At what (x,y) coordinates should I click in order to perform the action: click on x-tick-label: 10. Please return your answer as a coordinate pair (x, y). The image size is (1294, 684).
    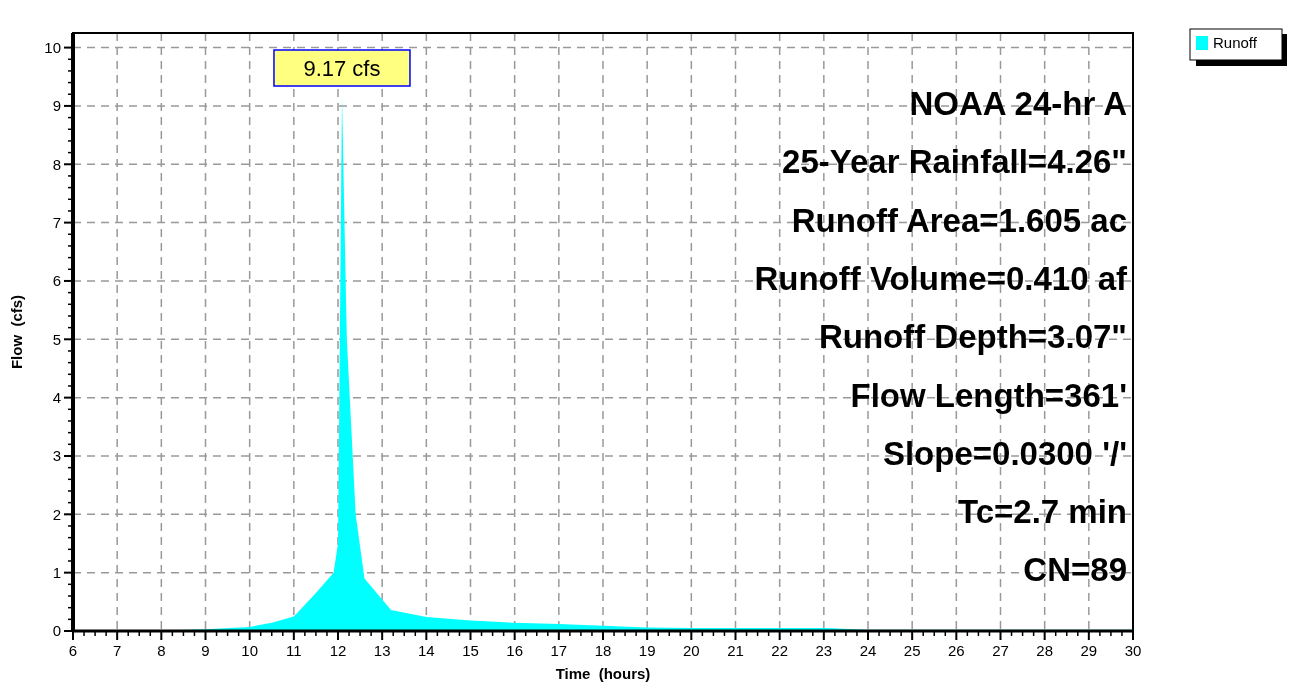
    Looking at the image, I should click on (250, 650).